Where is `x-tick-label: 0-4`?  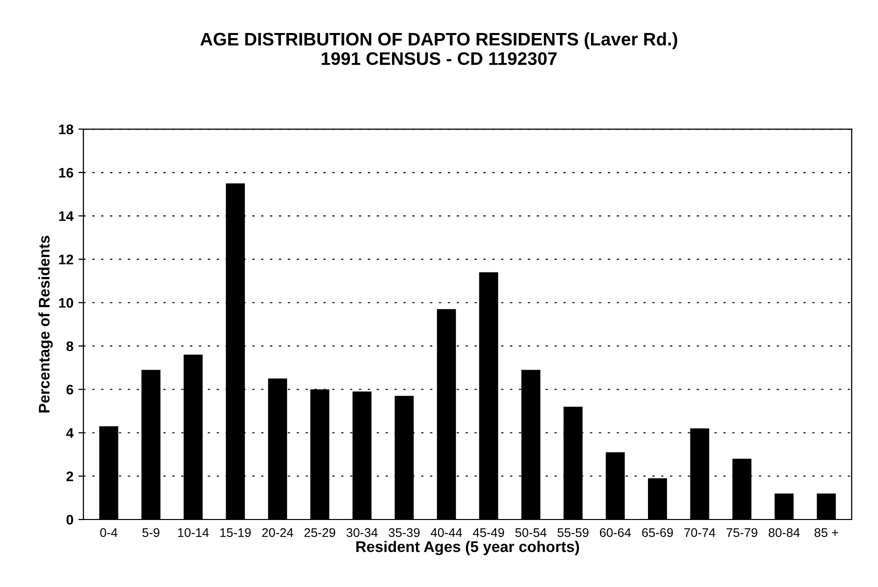
x-tick-label: 0-4 is located at coordinates (109, 533).